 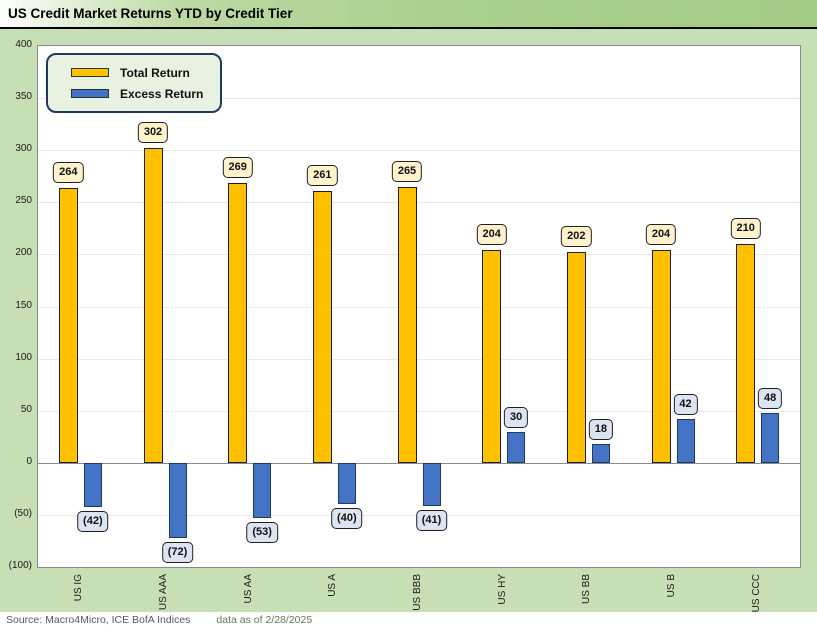 I want to click on x-tick-label: US AAA, so click(x=163, y=592).